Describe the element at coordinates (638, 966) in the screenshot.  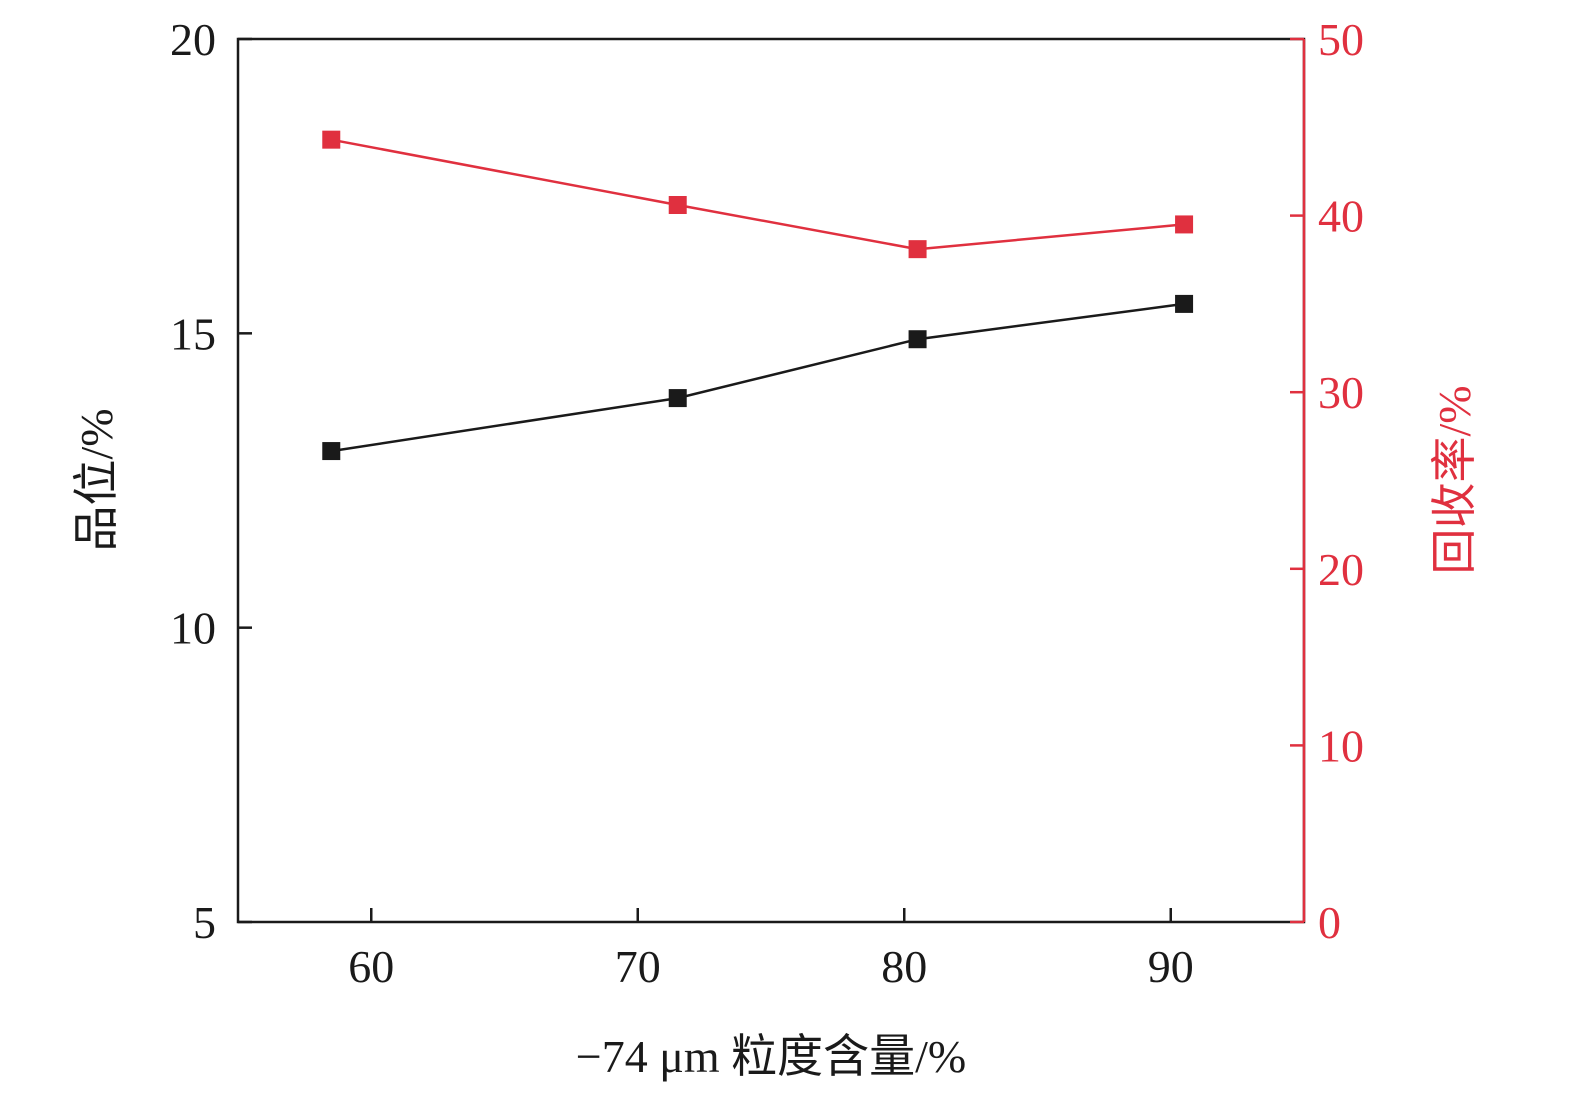
I see `x-tick-label: 70` at that location.